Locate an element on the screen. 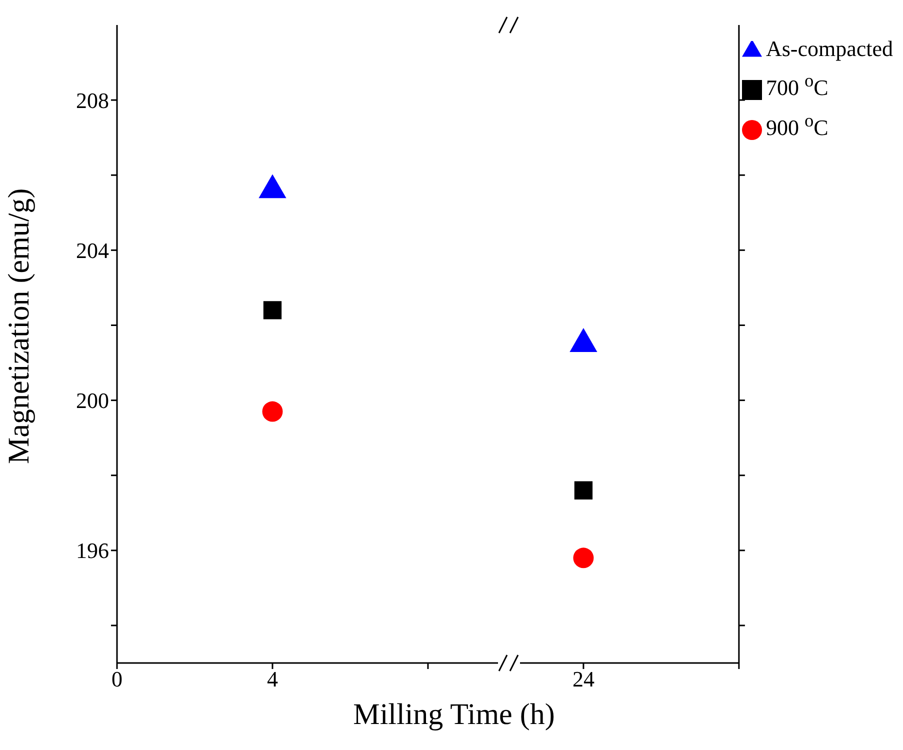  y-tick-label: 196 is located at coordinates (92, 551).